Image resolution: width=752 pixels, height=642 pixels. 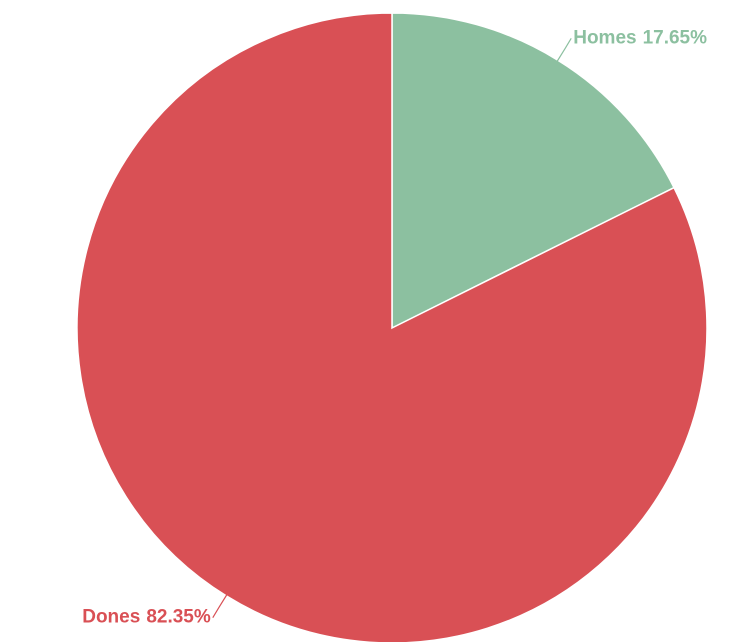 I want to click on slice-label-name: Homes, so click(x=604, y=37).